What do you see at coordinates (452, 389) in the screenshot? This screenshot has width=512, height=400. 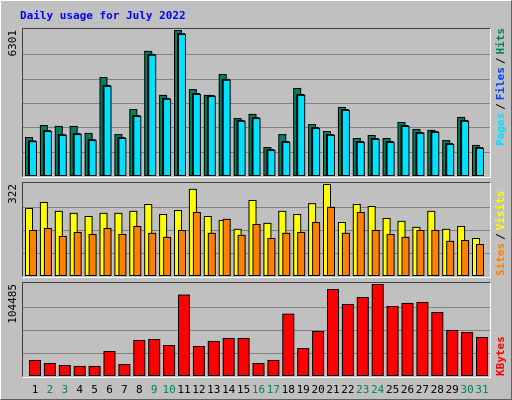 I see `x-tick-label: 29` at bounding box center [452, 389].